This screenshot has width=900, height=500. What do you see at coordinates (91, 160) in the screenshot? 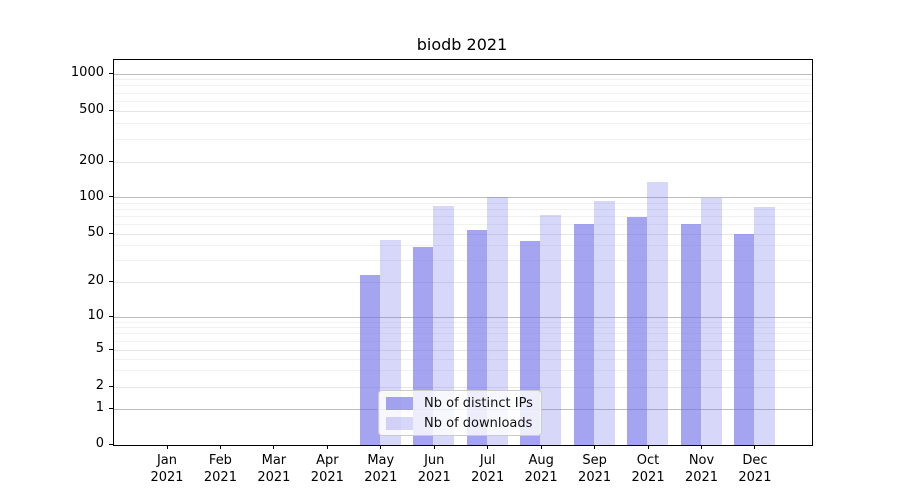
I see `y-tick-label: 200` at bounding box center [91, 160].